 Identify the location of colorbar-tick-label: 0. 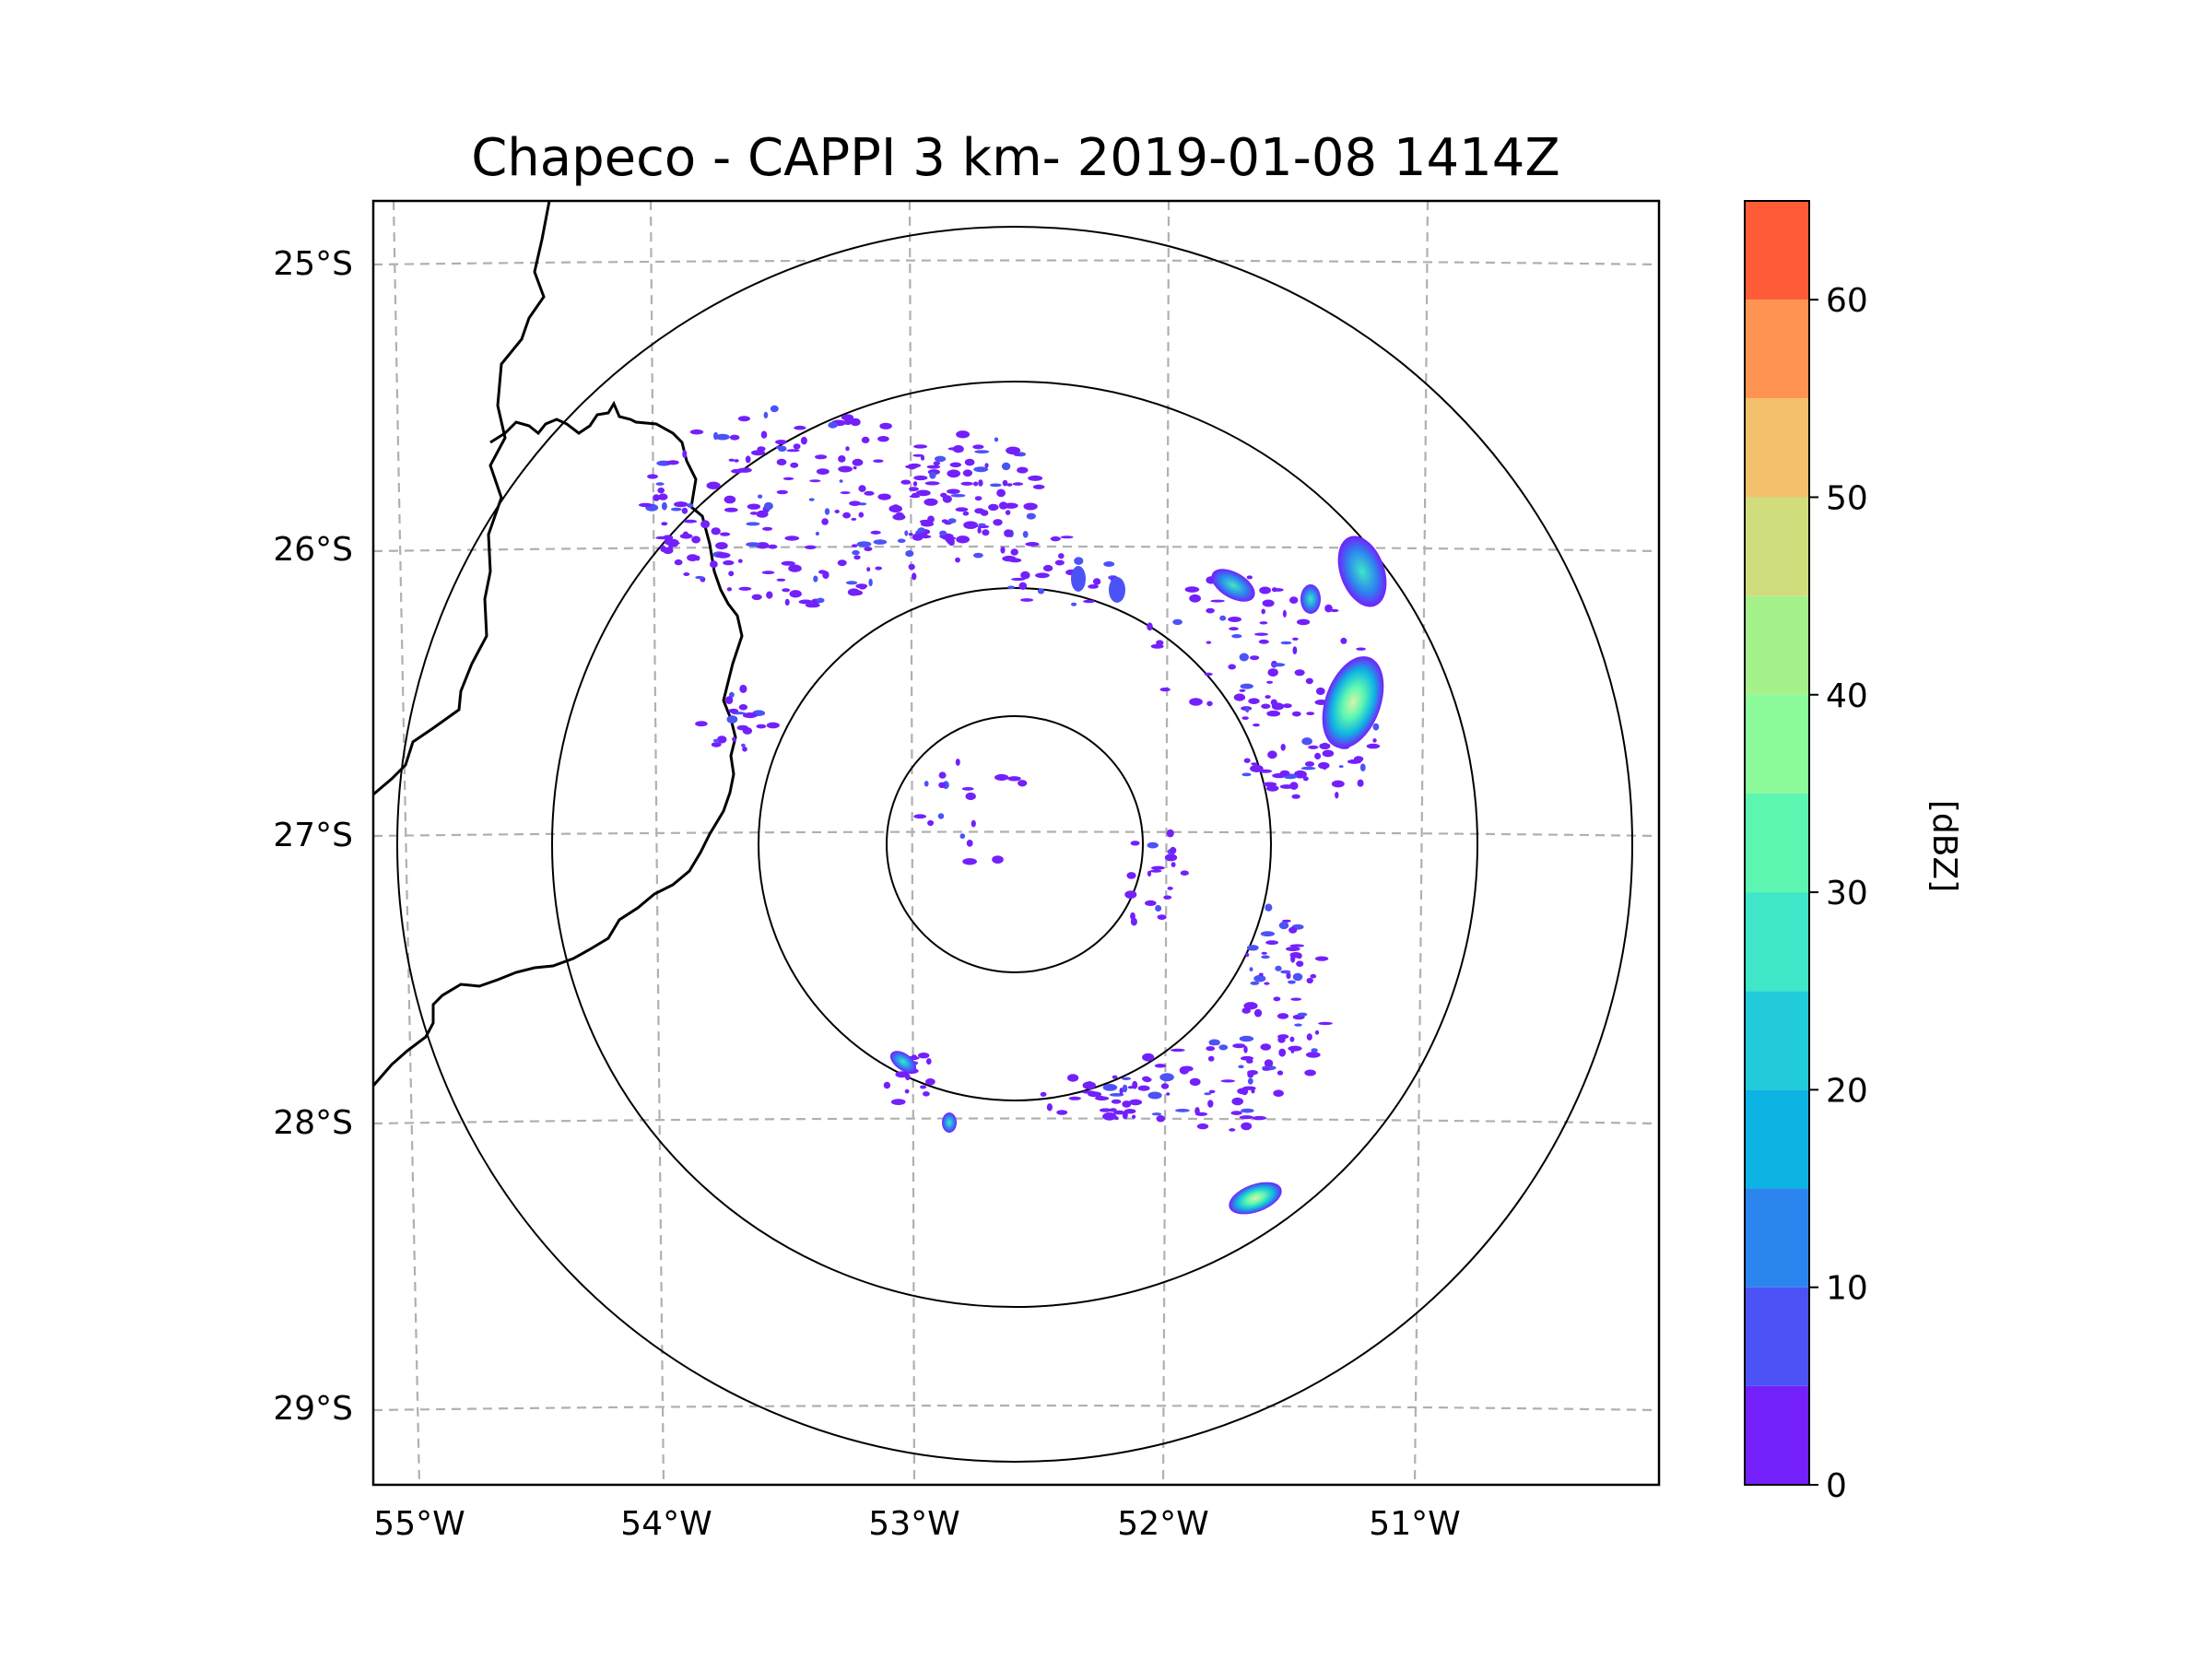
(1836, 1486).